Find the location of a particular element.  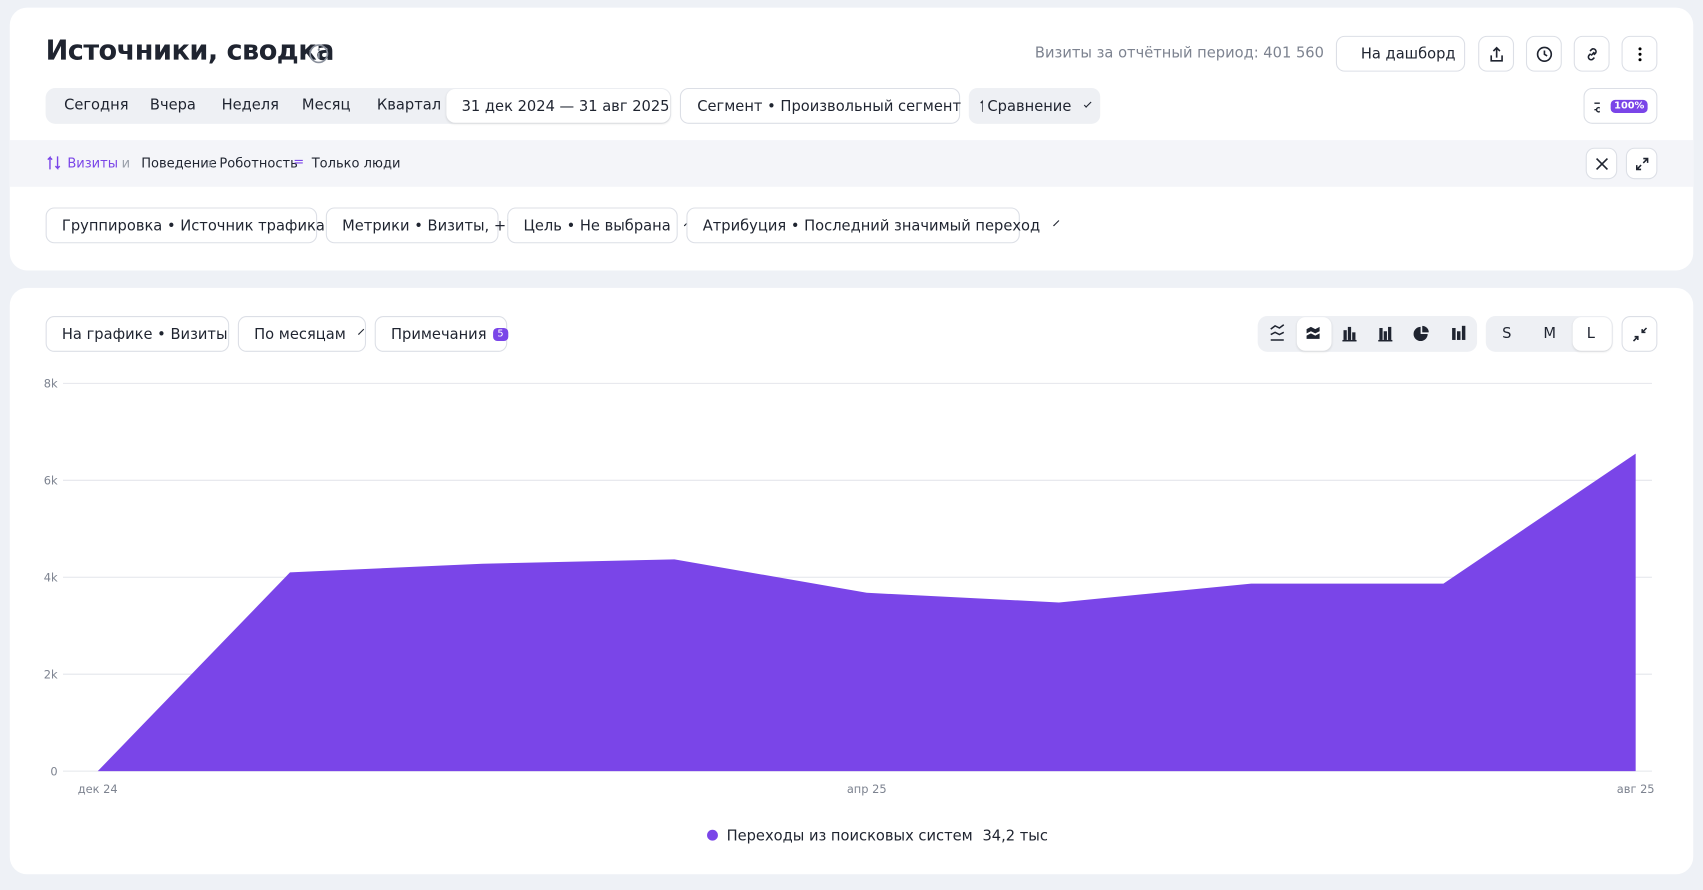

settings-button: 100% is located at coordinates (1620, 105).